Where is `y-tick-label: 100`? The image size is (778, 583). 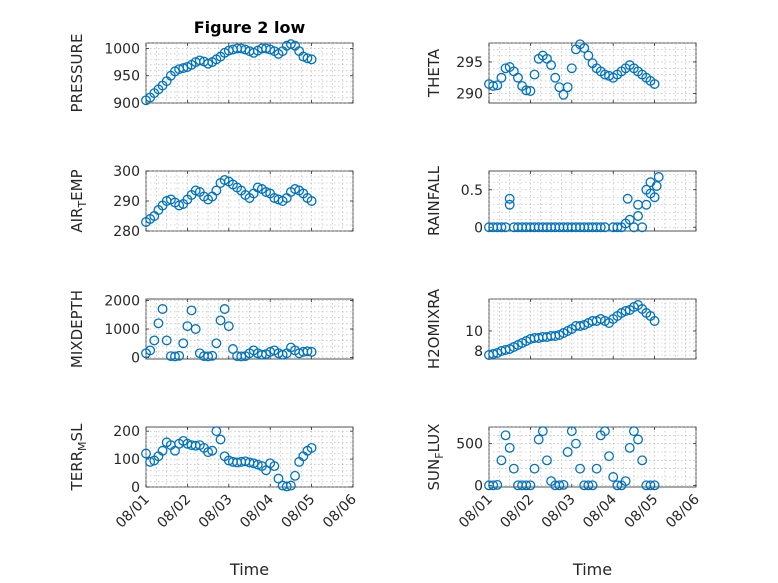
y-tick-label: 100 is located at coordinates (126, 460).